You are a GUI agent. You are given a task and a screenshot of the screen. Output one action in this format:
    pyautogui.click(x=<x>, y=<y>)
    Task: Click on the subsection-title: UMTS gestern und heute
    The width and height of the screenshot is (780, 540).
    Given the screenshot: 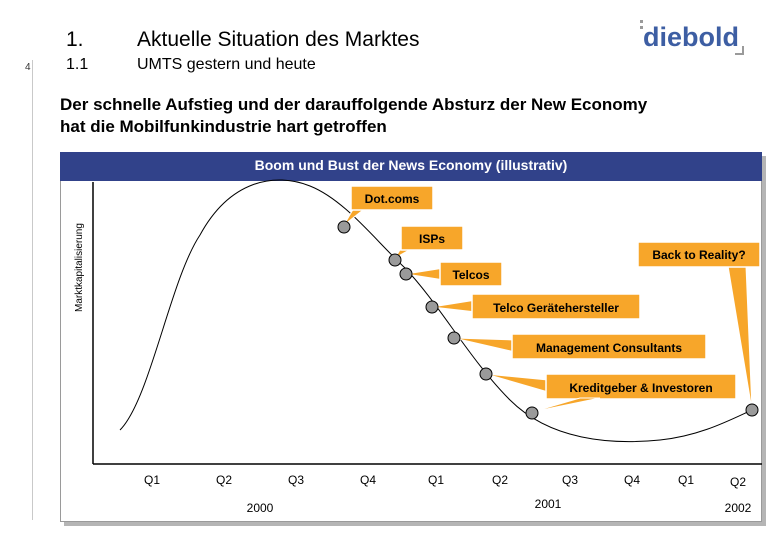 What is the action you would take?
    pyautogui.click(x=226, y=64)
    